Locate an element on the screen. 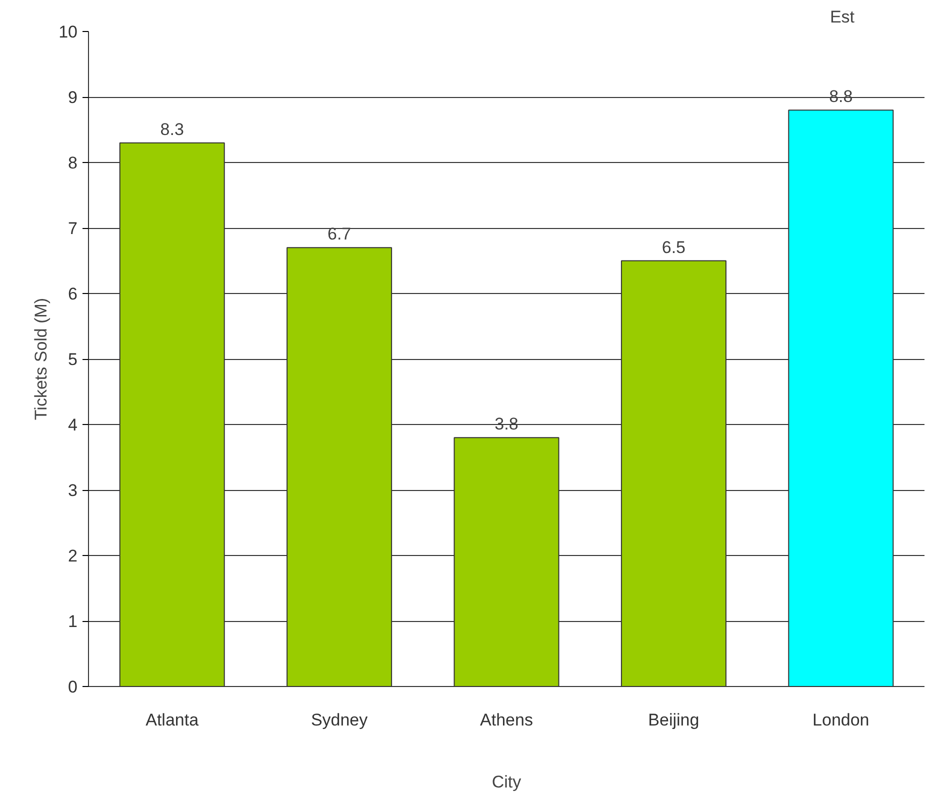  data-label: 6.5 is located at coordinates (674, 247).